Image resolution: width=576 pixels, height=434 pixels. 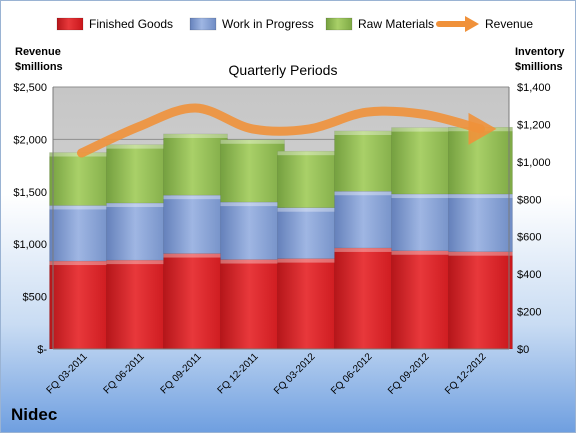 I want to click on right-tick-label: $400, so click(x=529, y=275).